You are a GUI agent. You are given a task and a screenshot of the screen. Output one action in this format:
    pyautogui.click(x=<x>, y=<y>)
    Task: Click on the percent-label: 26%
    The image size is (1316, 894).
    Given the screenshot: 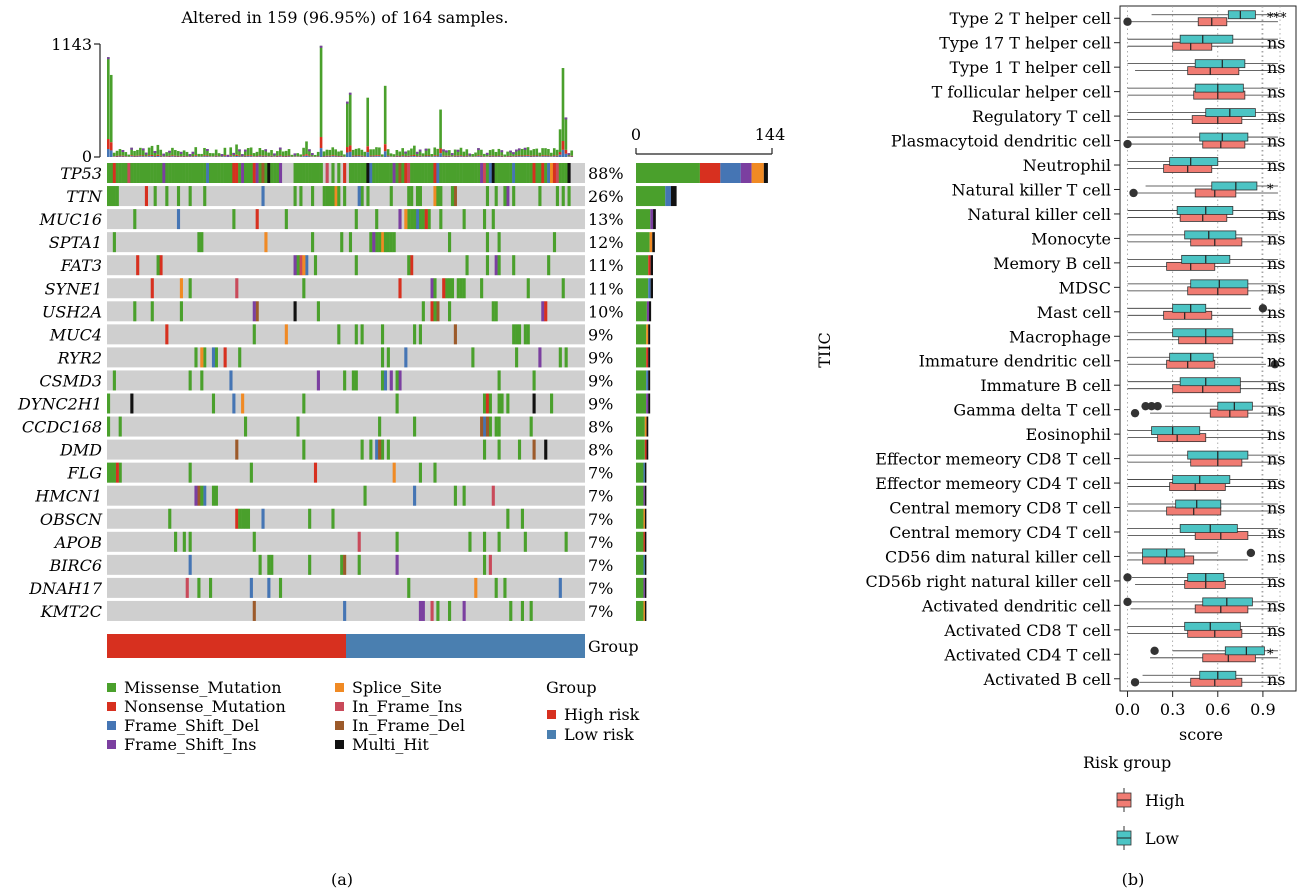 What is the action you would take?
    pyautogui.click(x=606, y=196)
    